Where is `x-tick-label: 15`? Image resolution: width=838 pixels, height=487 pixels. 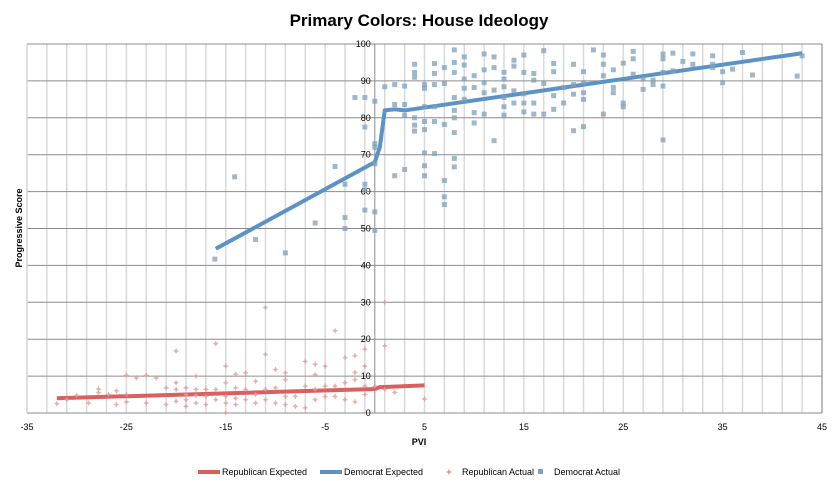
x-tick-label: 15 is located at coordinates (524, 427).